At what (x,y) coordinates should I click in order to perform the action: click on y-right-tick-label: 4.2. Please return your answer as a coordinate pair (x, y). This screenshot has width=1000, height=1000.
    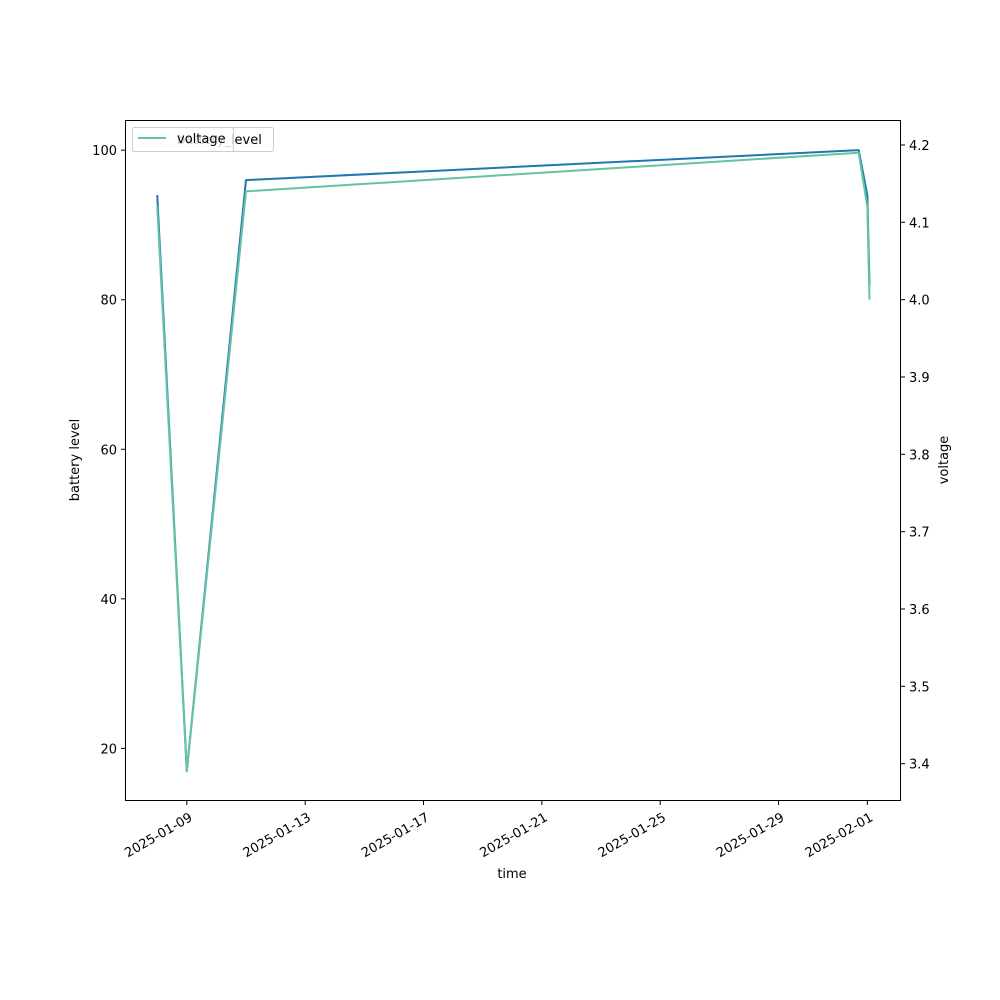
    Looking at the image, I should click on (919, 146).